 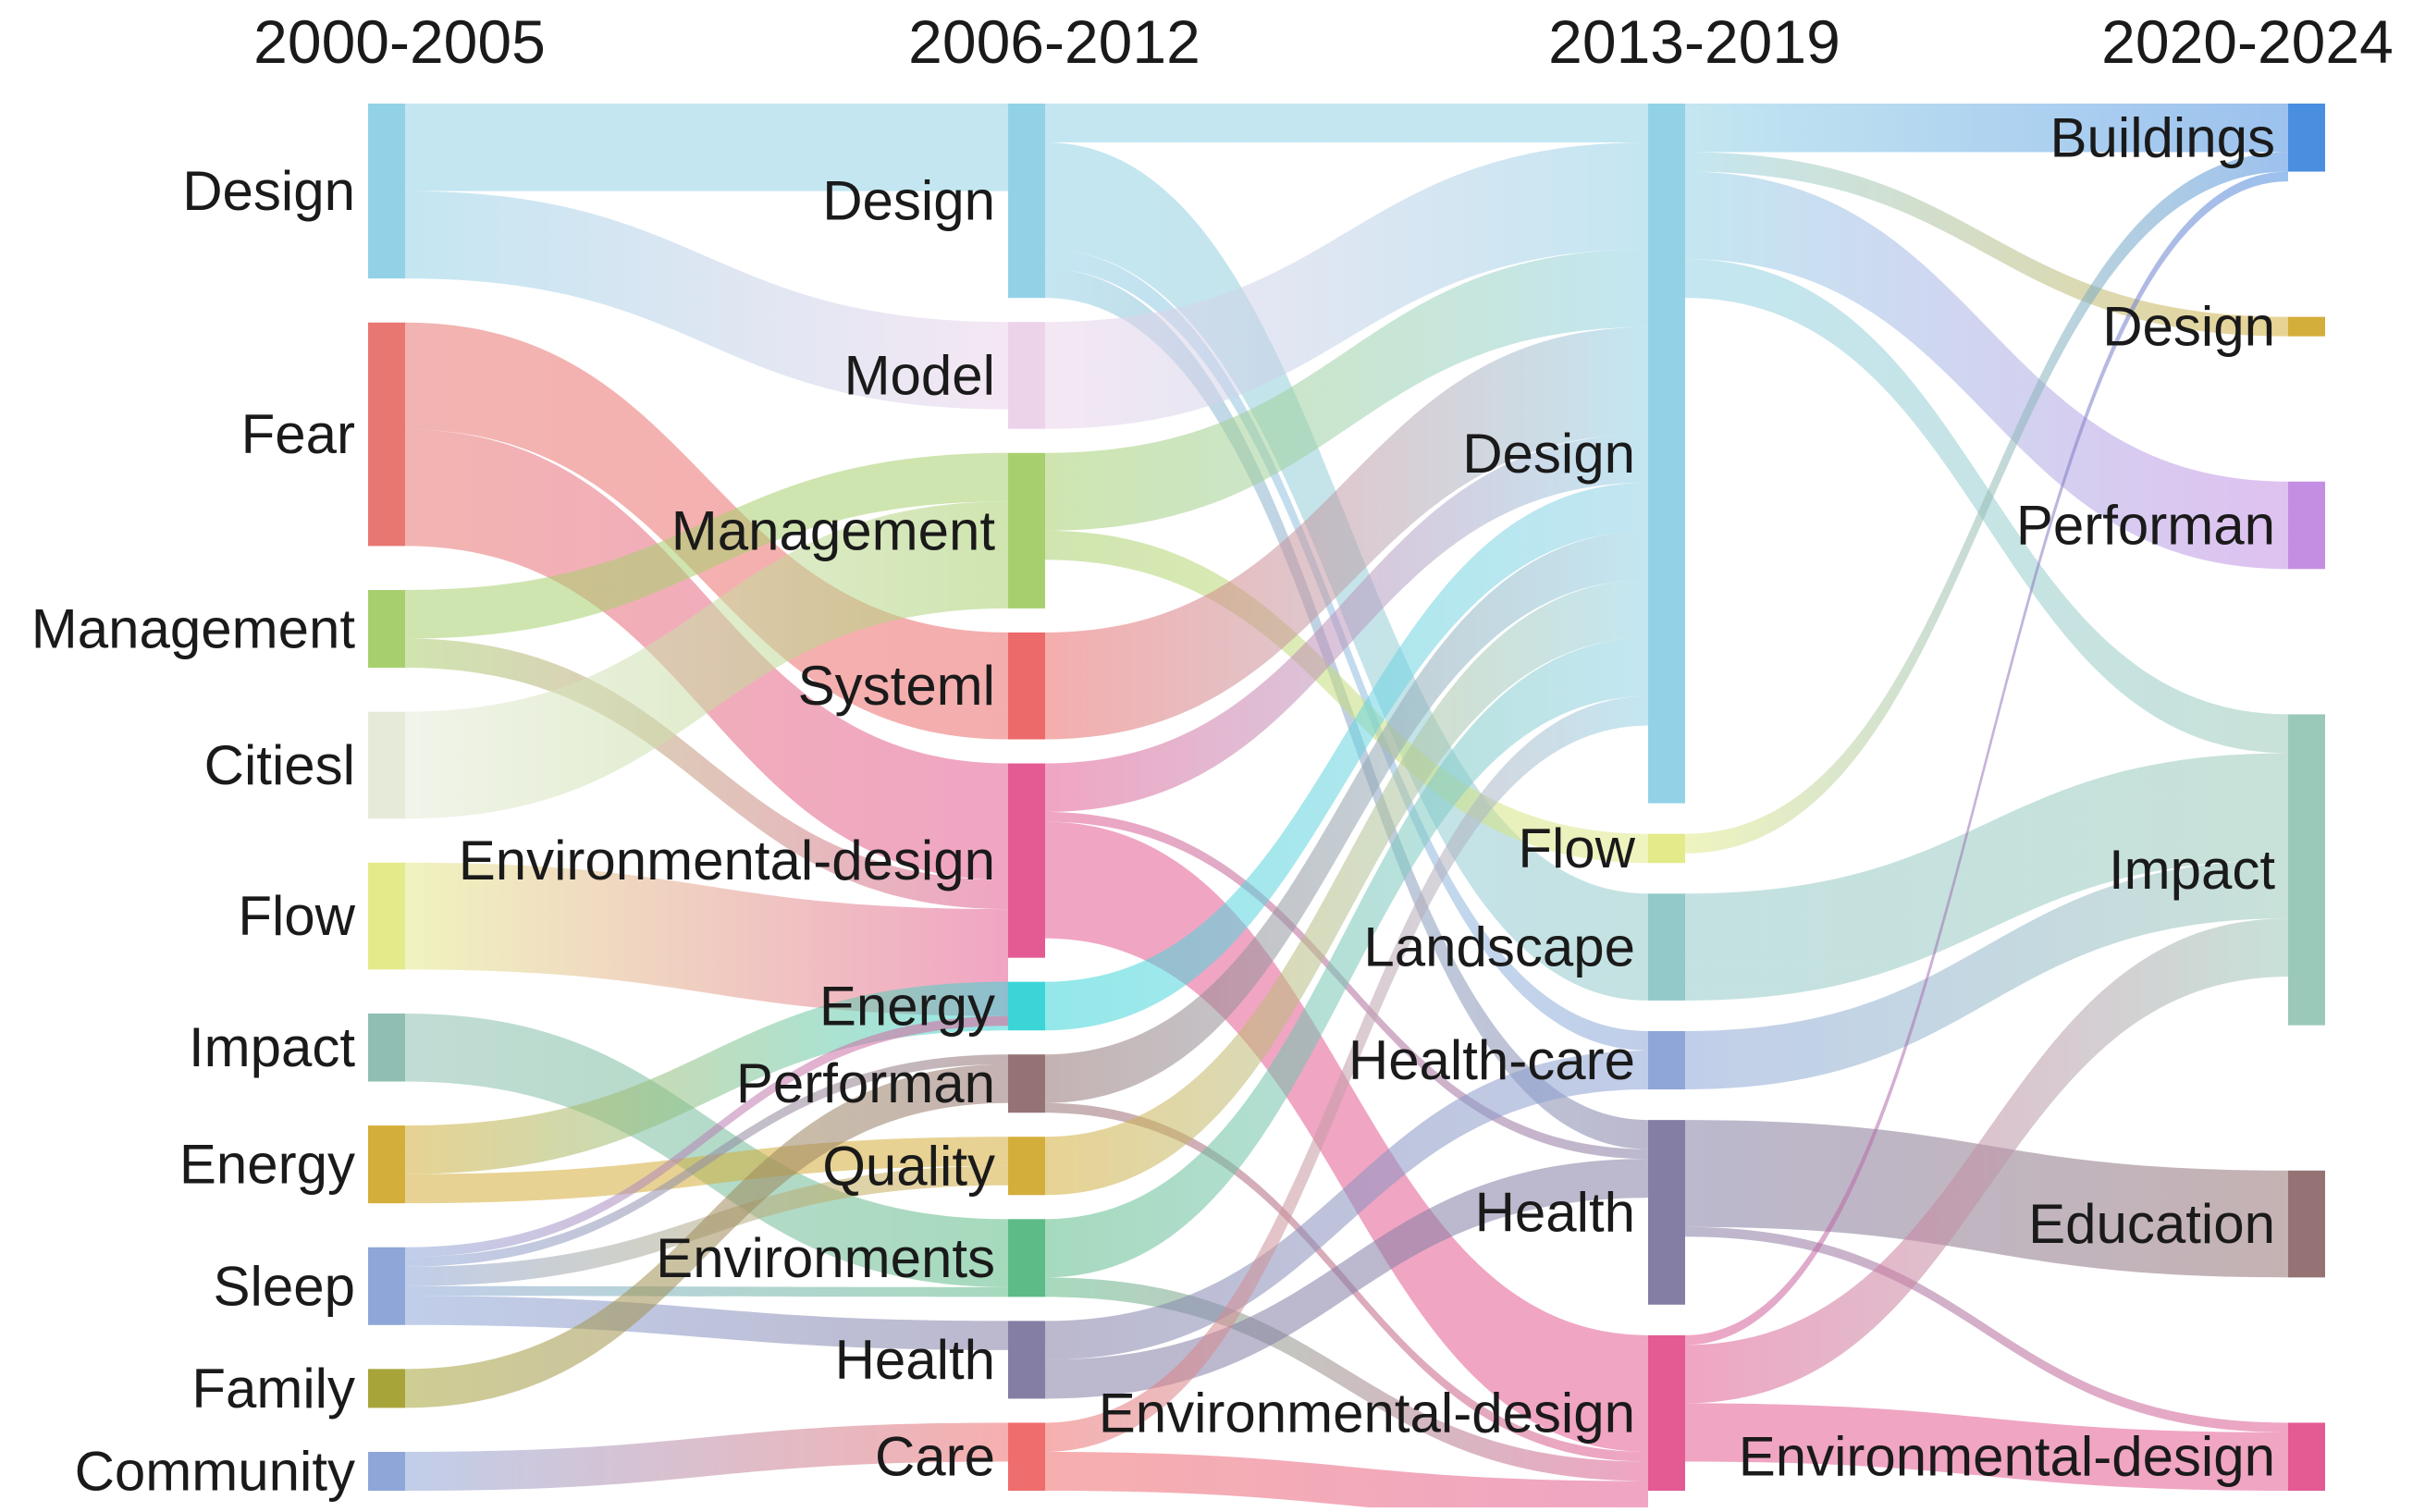 I want to click on node-label-p3-envdesign: Environmental-design, so click(x=1367, y=1413).